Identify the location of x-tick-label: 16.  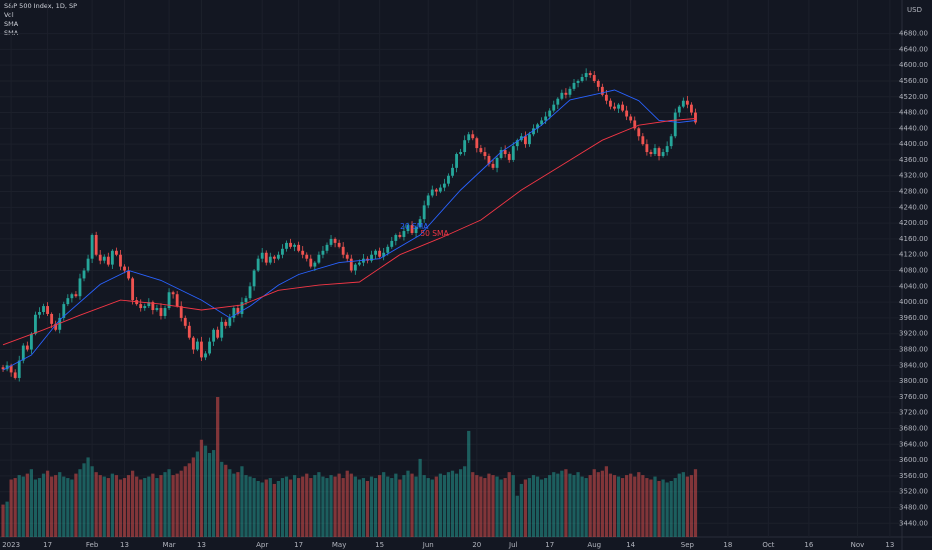
(808, 545).